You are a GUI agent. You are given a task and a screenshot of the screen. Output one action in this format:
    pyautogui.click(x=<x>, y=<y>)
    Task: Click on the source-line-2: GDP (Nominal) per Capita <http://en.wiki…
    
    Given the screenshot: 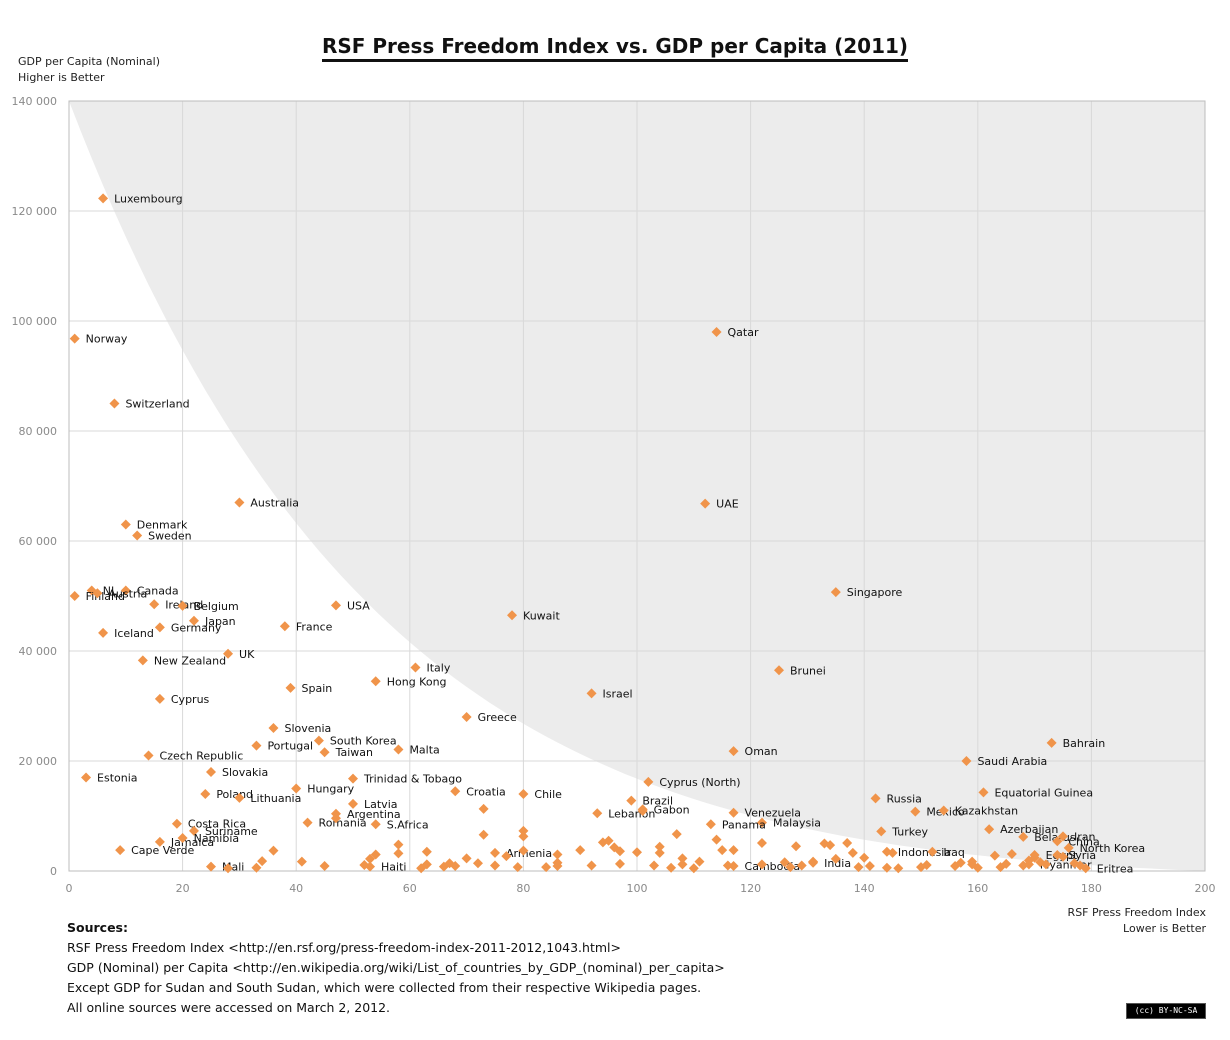 What is the action you would take?
    pyautogui.click(x=396, y=967)
    